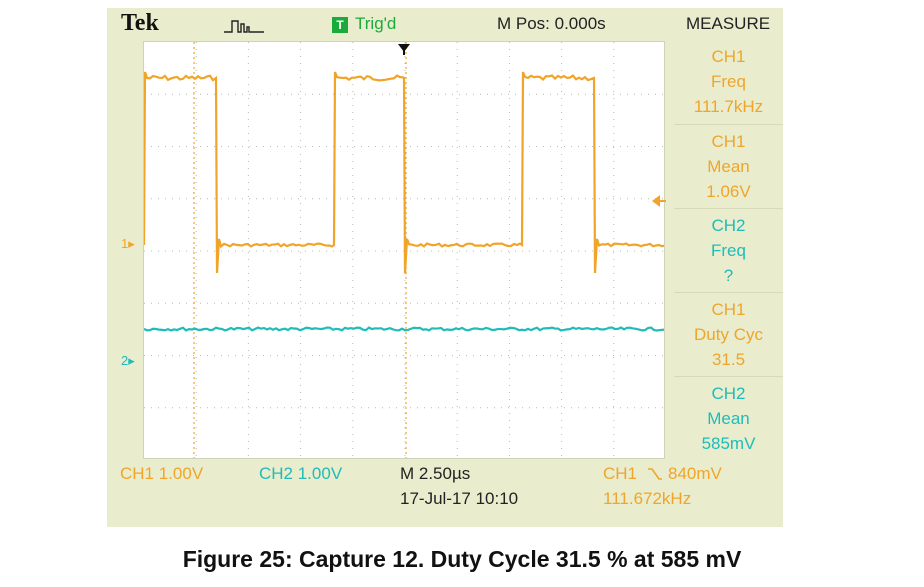 Image resolution: width=924 pixels, height=587 pixels. What do you see at coordinates (728, 275) in the screenshot?
I see `measure-value: ?` at bounding box center [728, 275].